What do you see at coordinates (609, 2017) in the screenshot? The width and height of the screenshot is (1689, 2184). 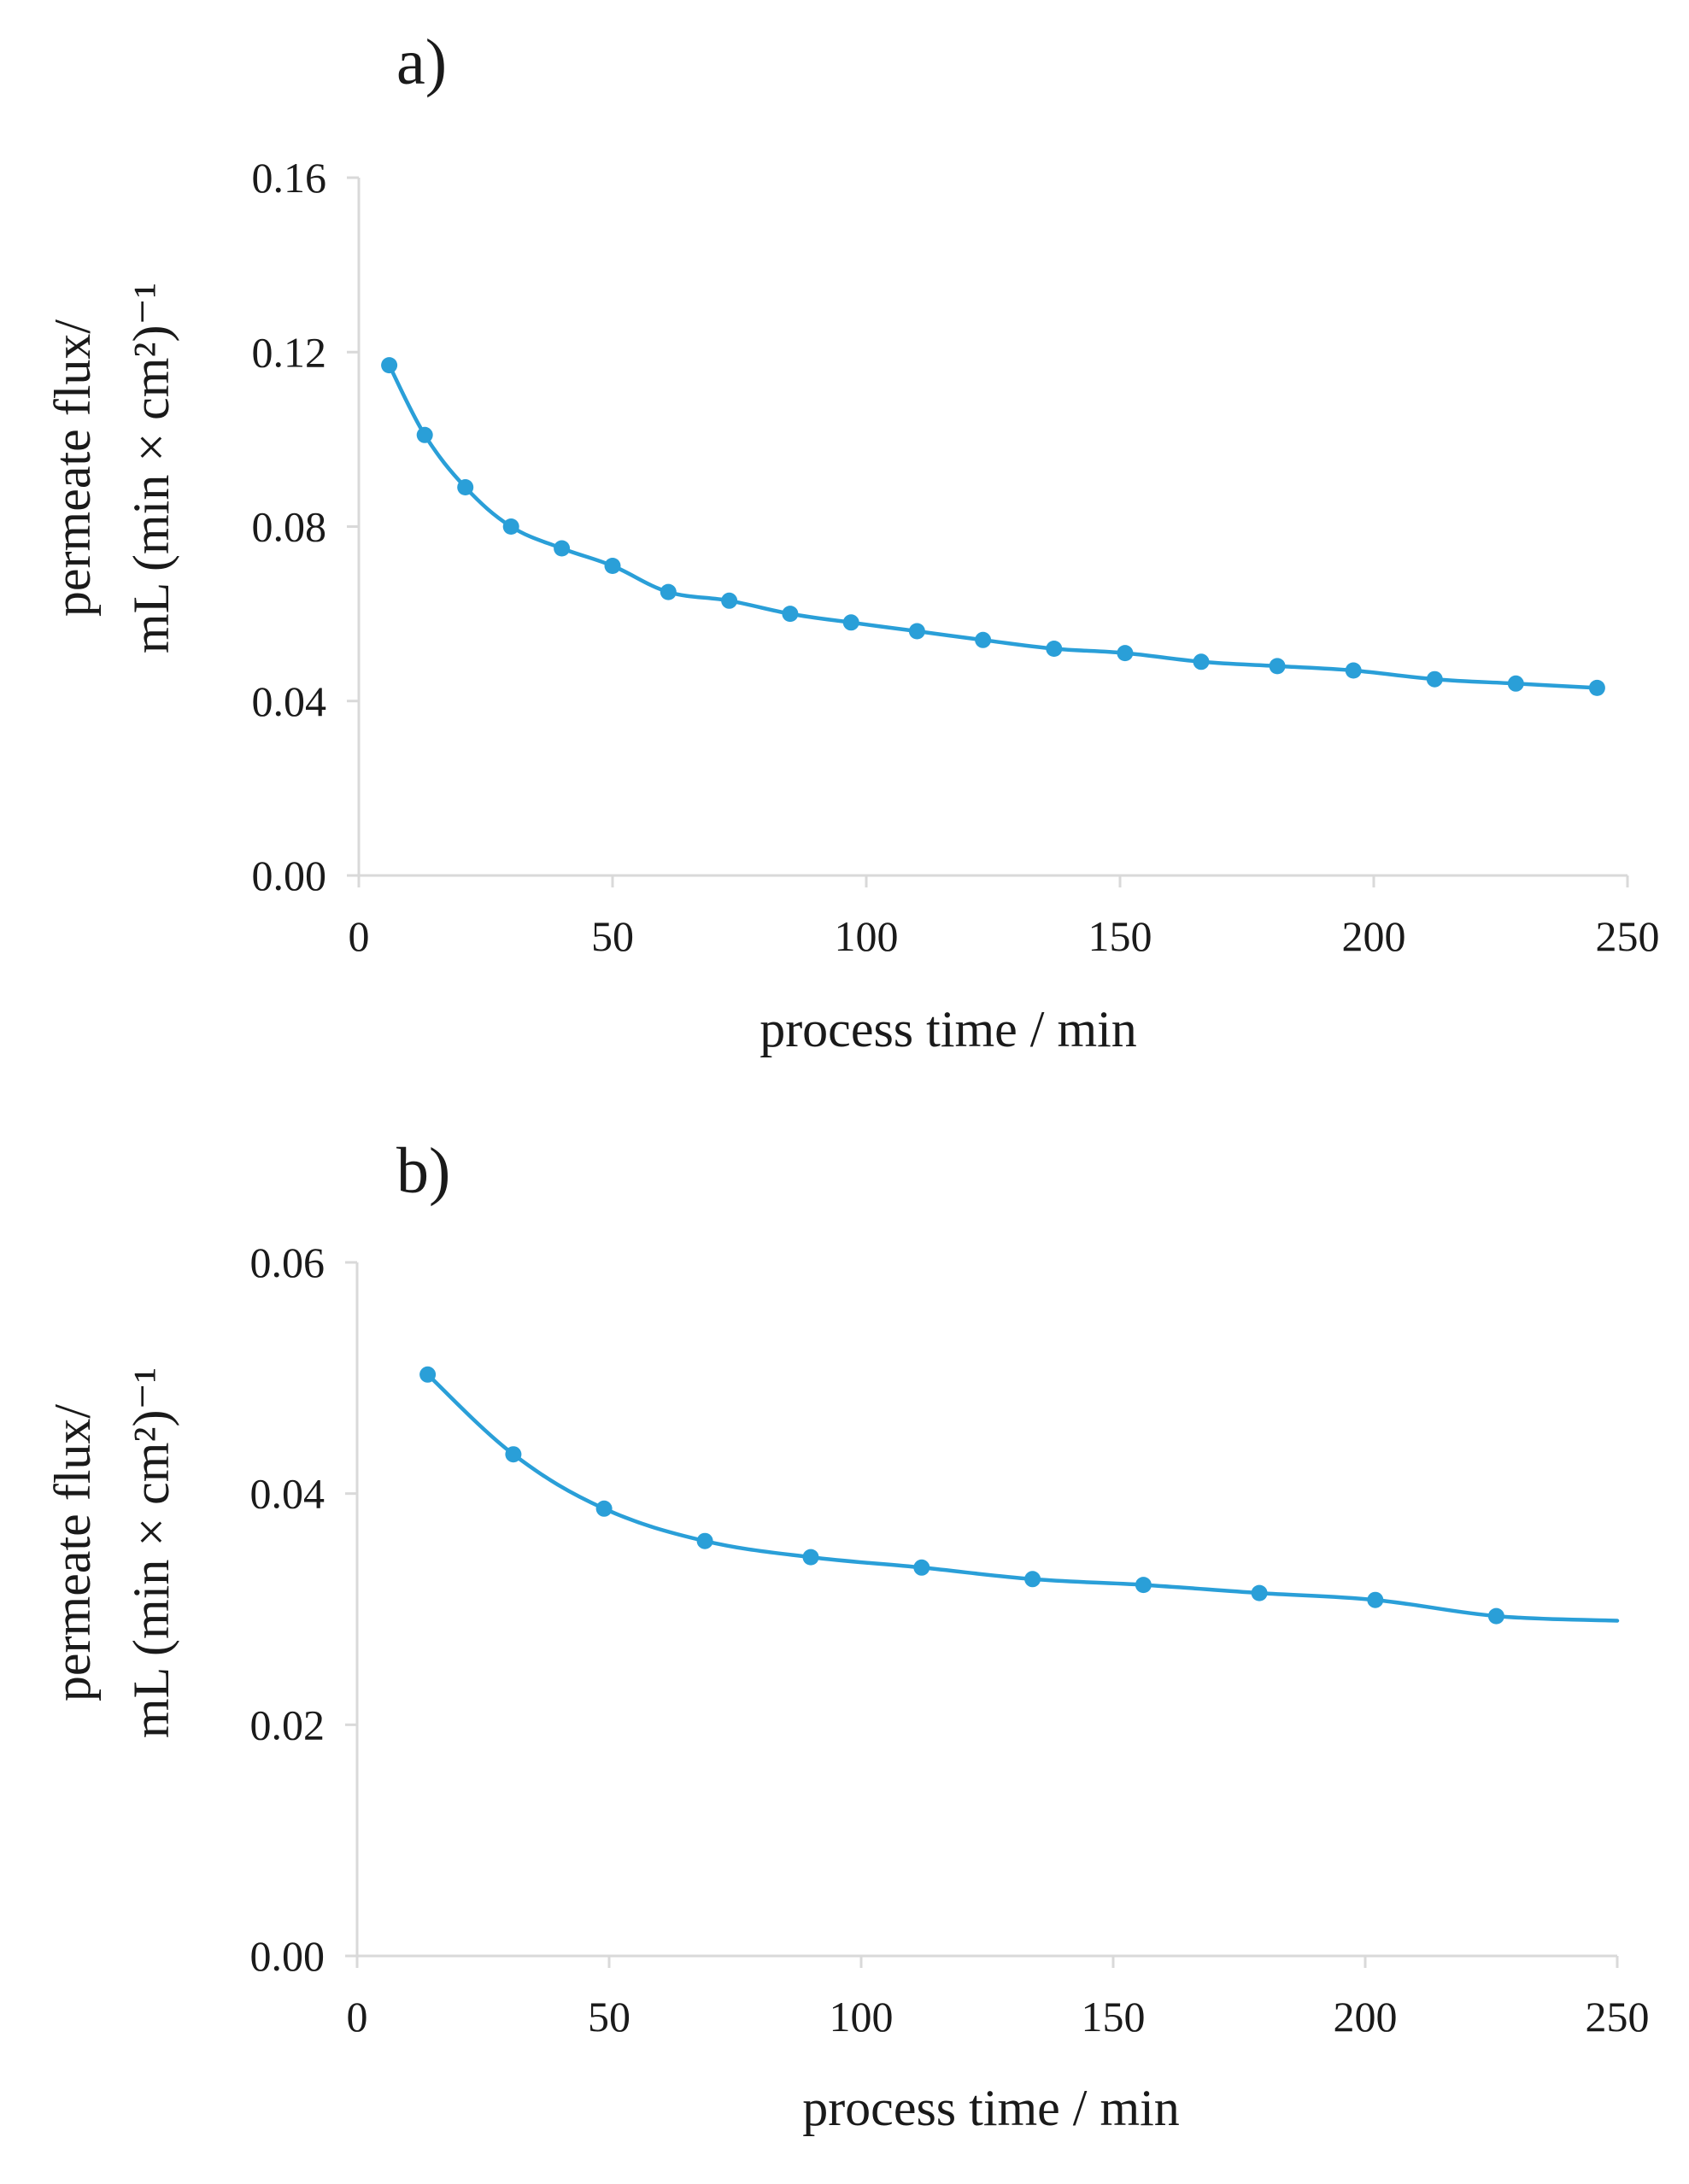 I see `x-tick-label-b: 50` at bounding box center [609, 2017].